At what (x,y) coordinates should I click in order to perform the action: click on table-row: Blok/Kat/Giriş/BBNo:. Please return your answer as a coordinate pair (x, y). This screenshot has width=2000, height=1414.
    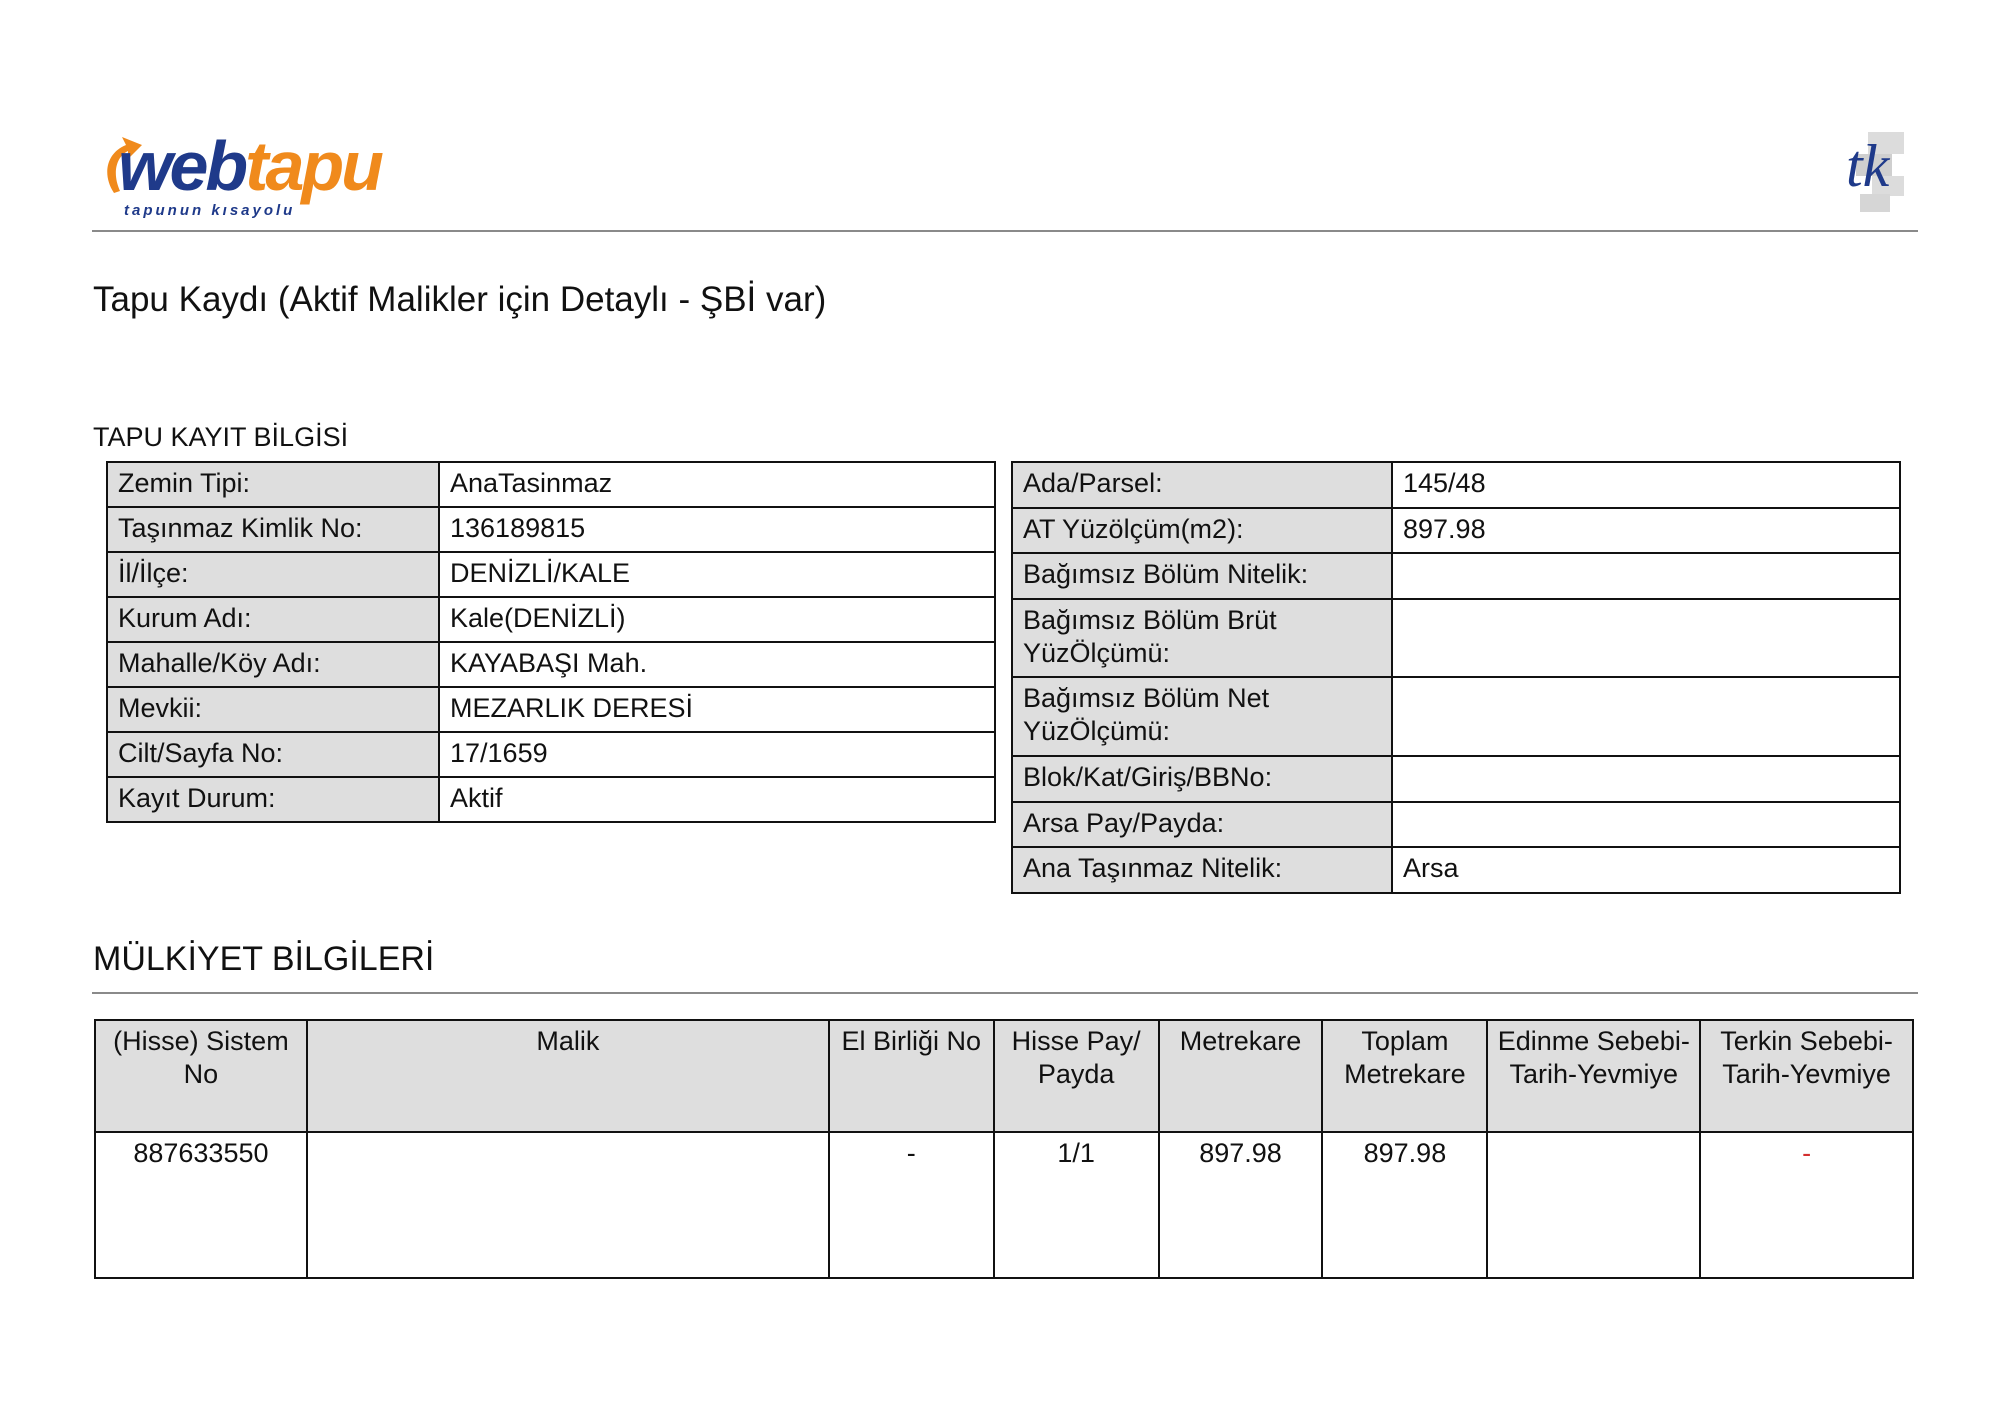
    Looking at the image, I should click on (1456, 779).